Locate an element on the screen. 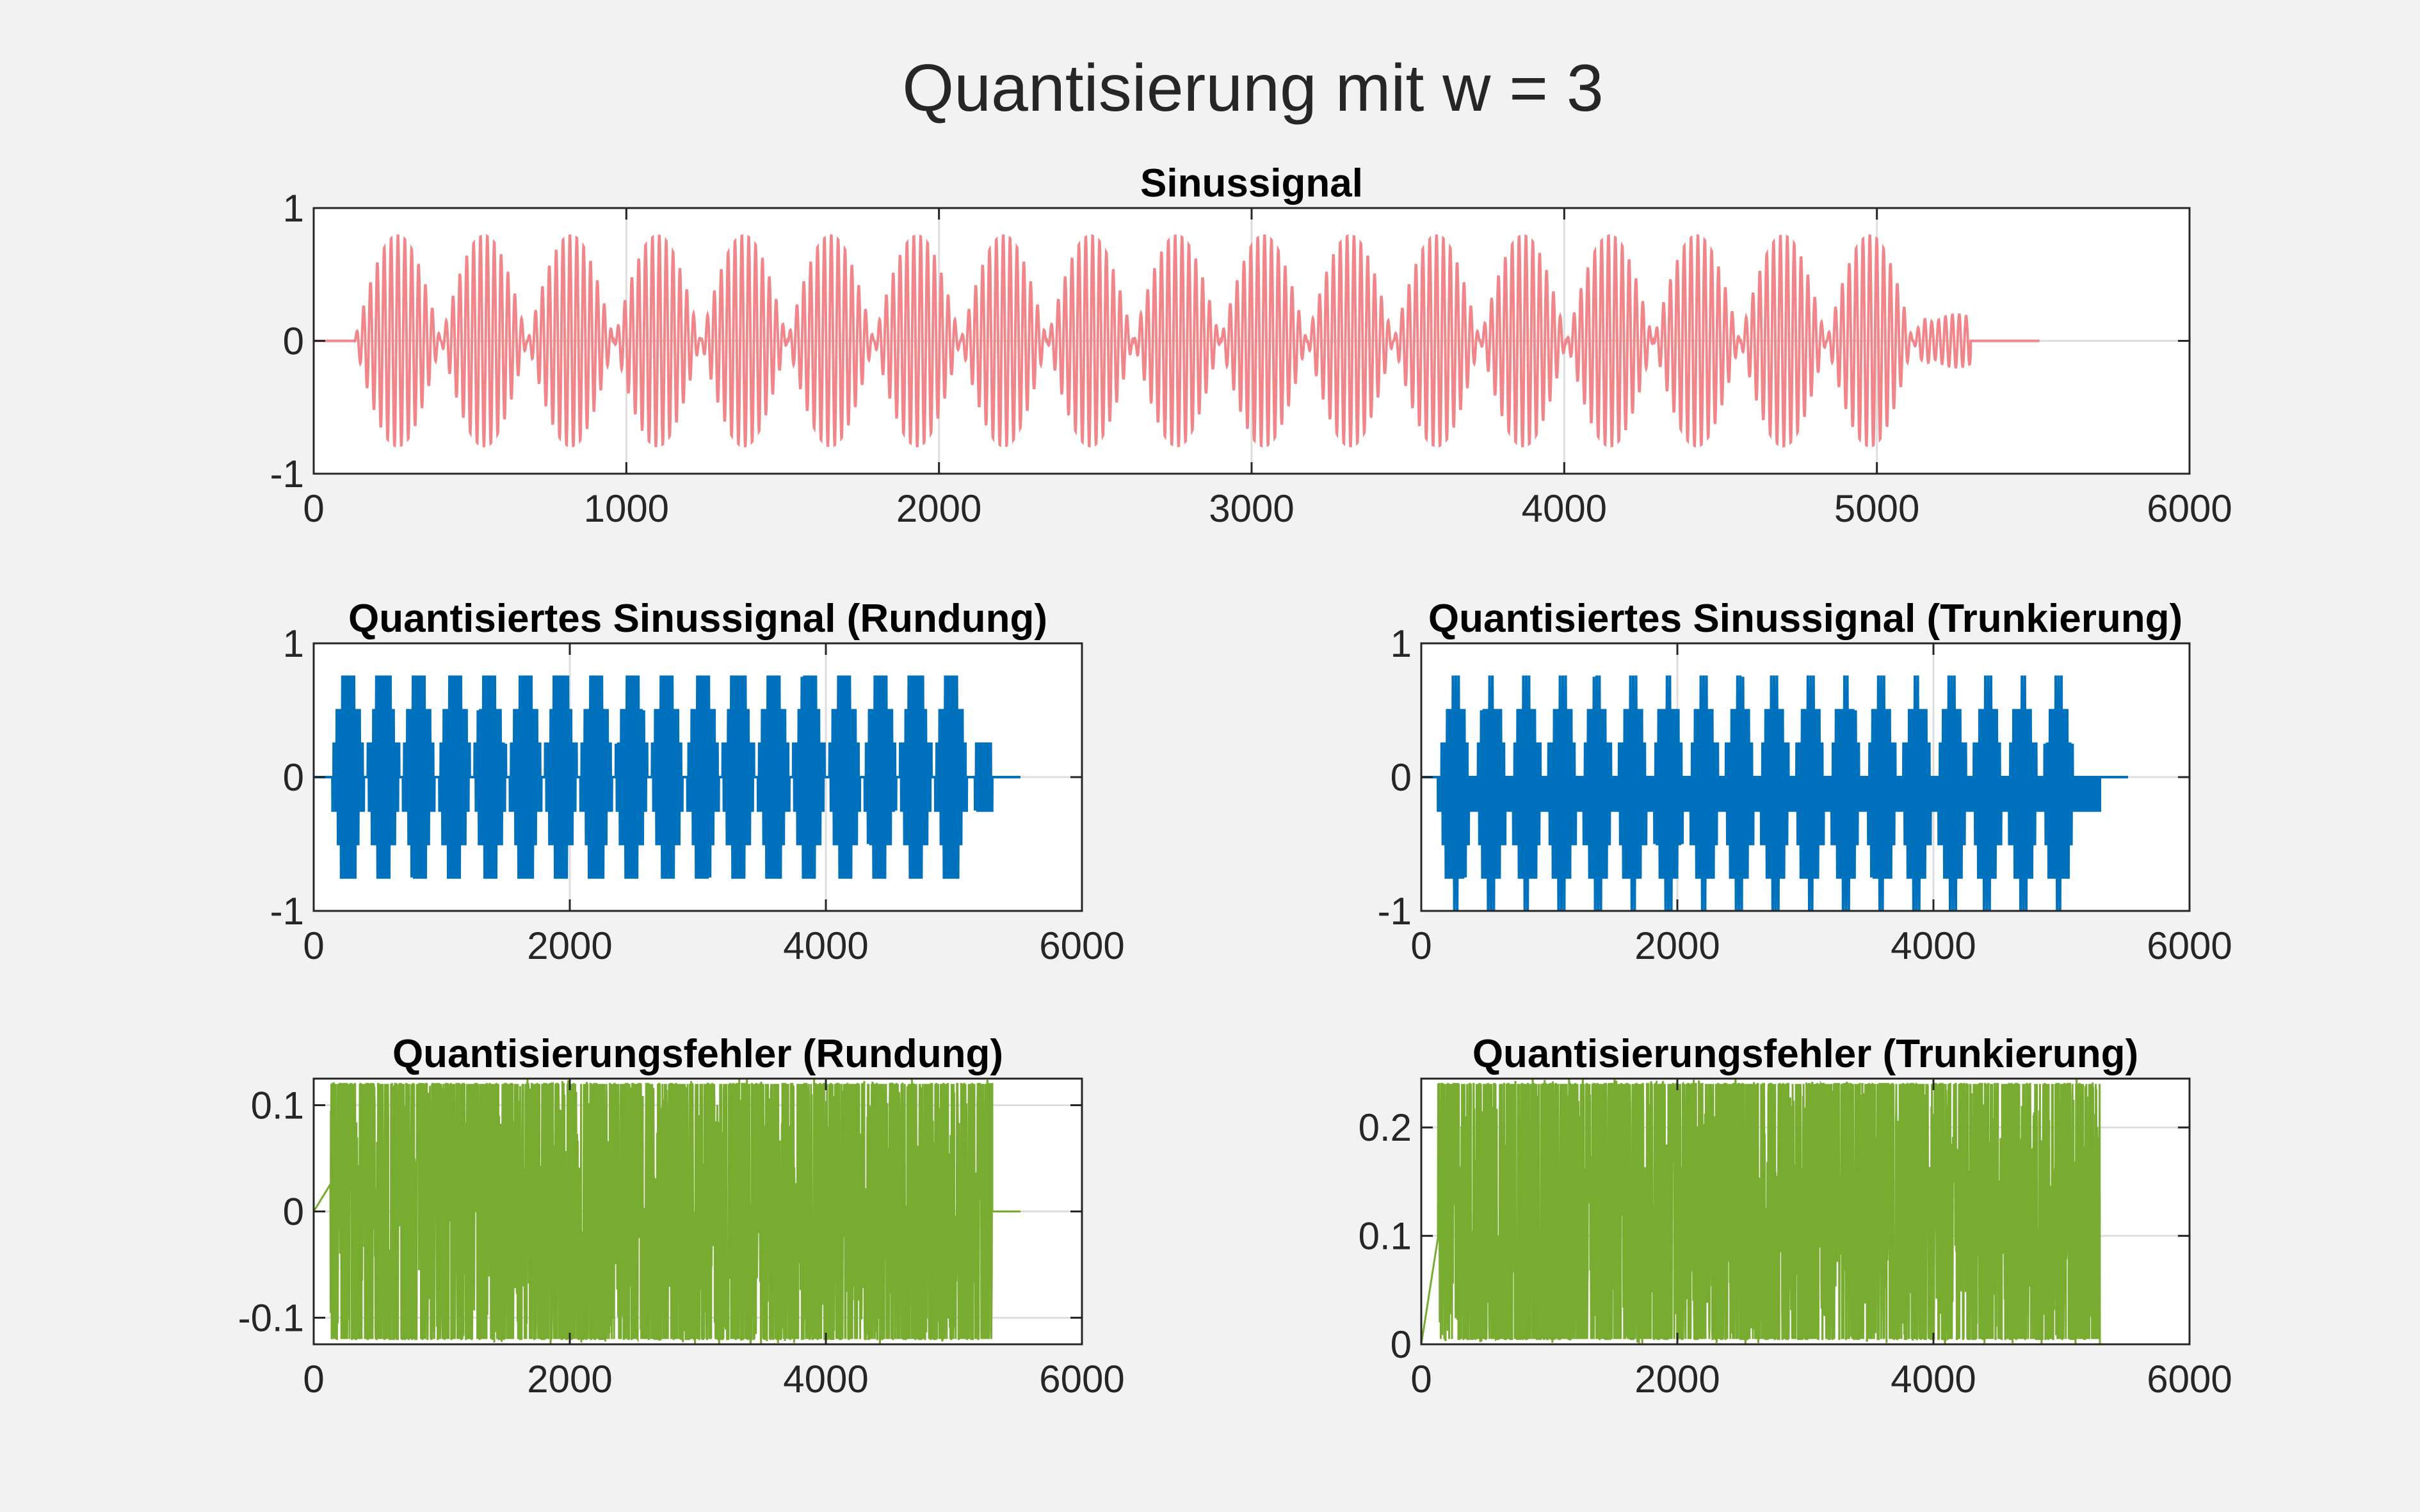  axes-title: Quantisierungsfehler (Trunkierung) is located at coordinates (1805, 1054).